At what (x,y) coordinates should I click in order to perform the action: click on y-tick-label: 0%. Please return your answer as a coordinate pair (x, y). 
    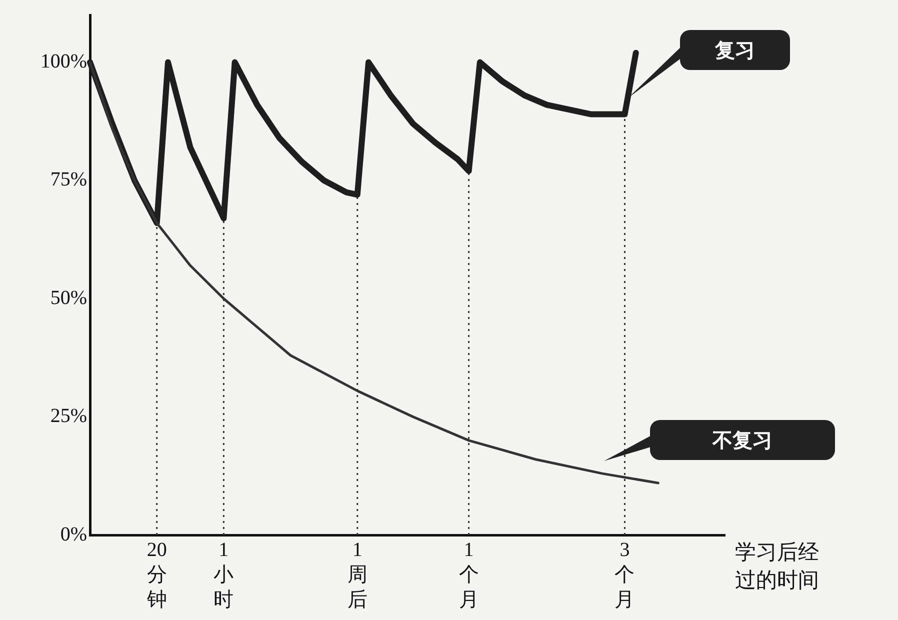
    Looking at the image, I should click on (73, 534).